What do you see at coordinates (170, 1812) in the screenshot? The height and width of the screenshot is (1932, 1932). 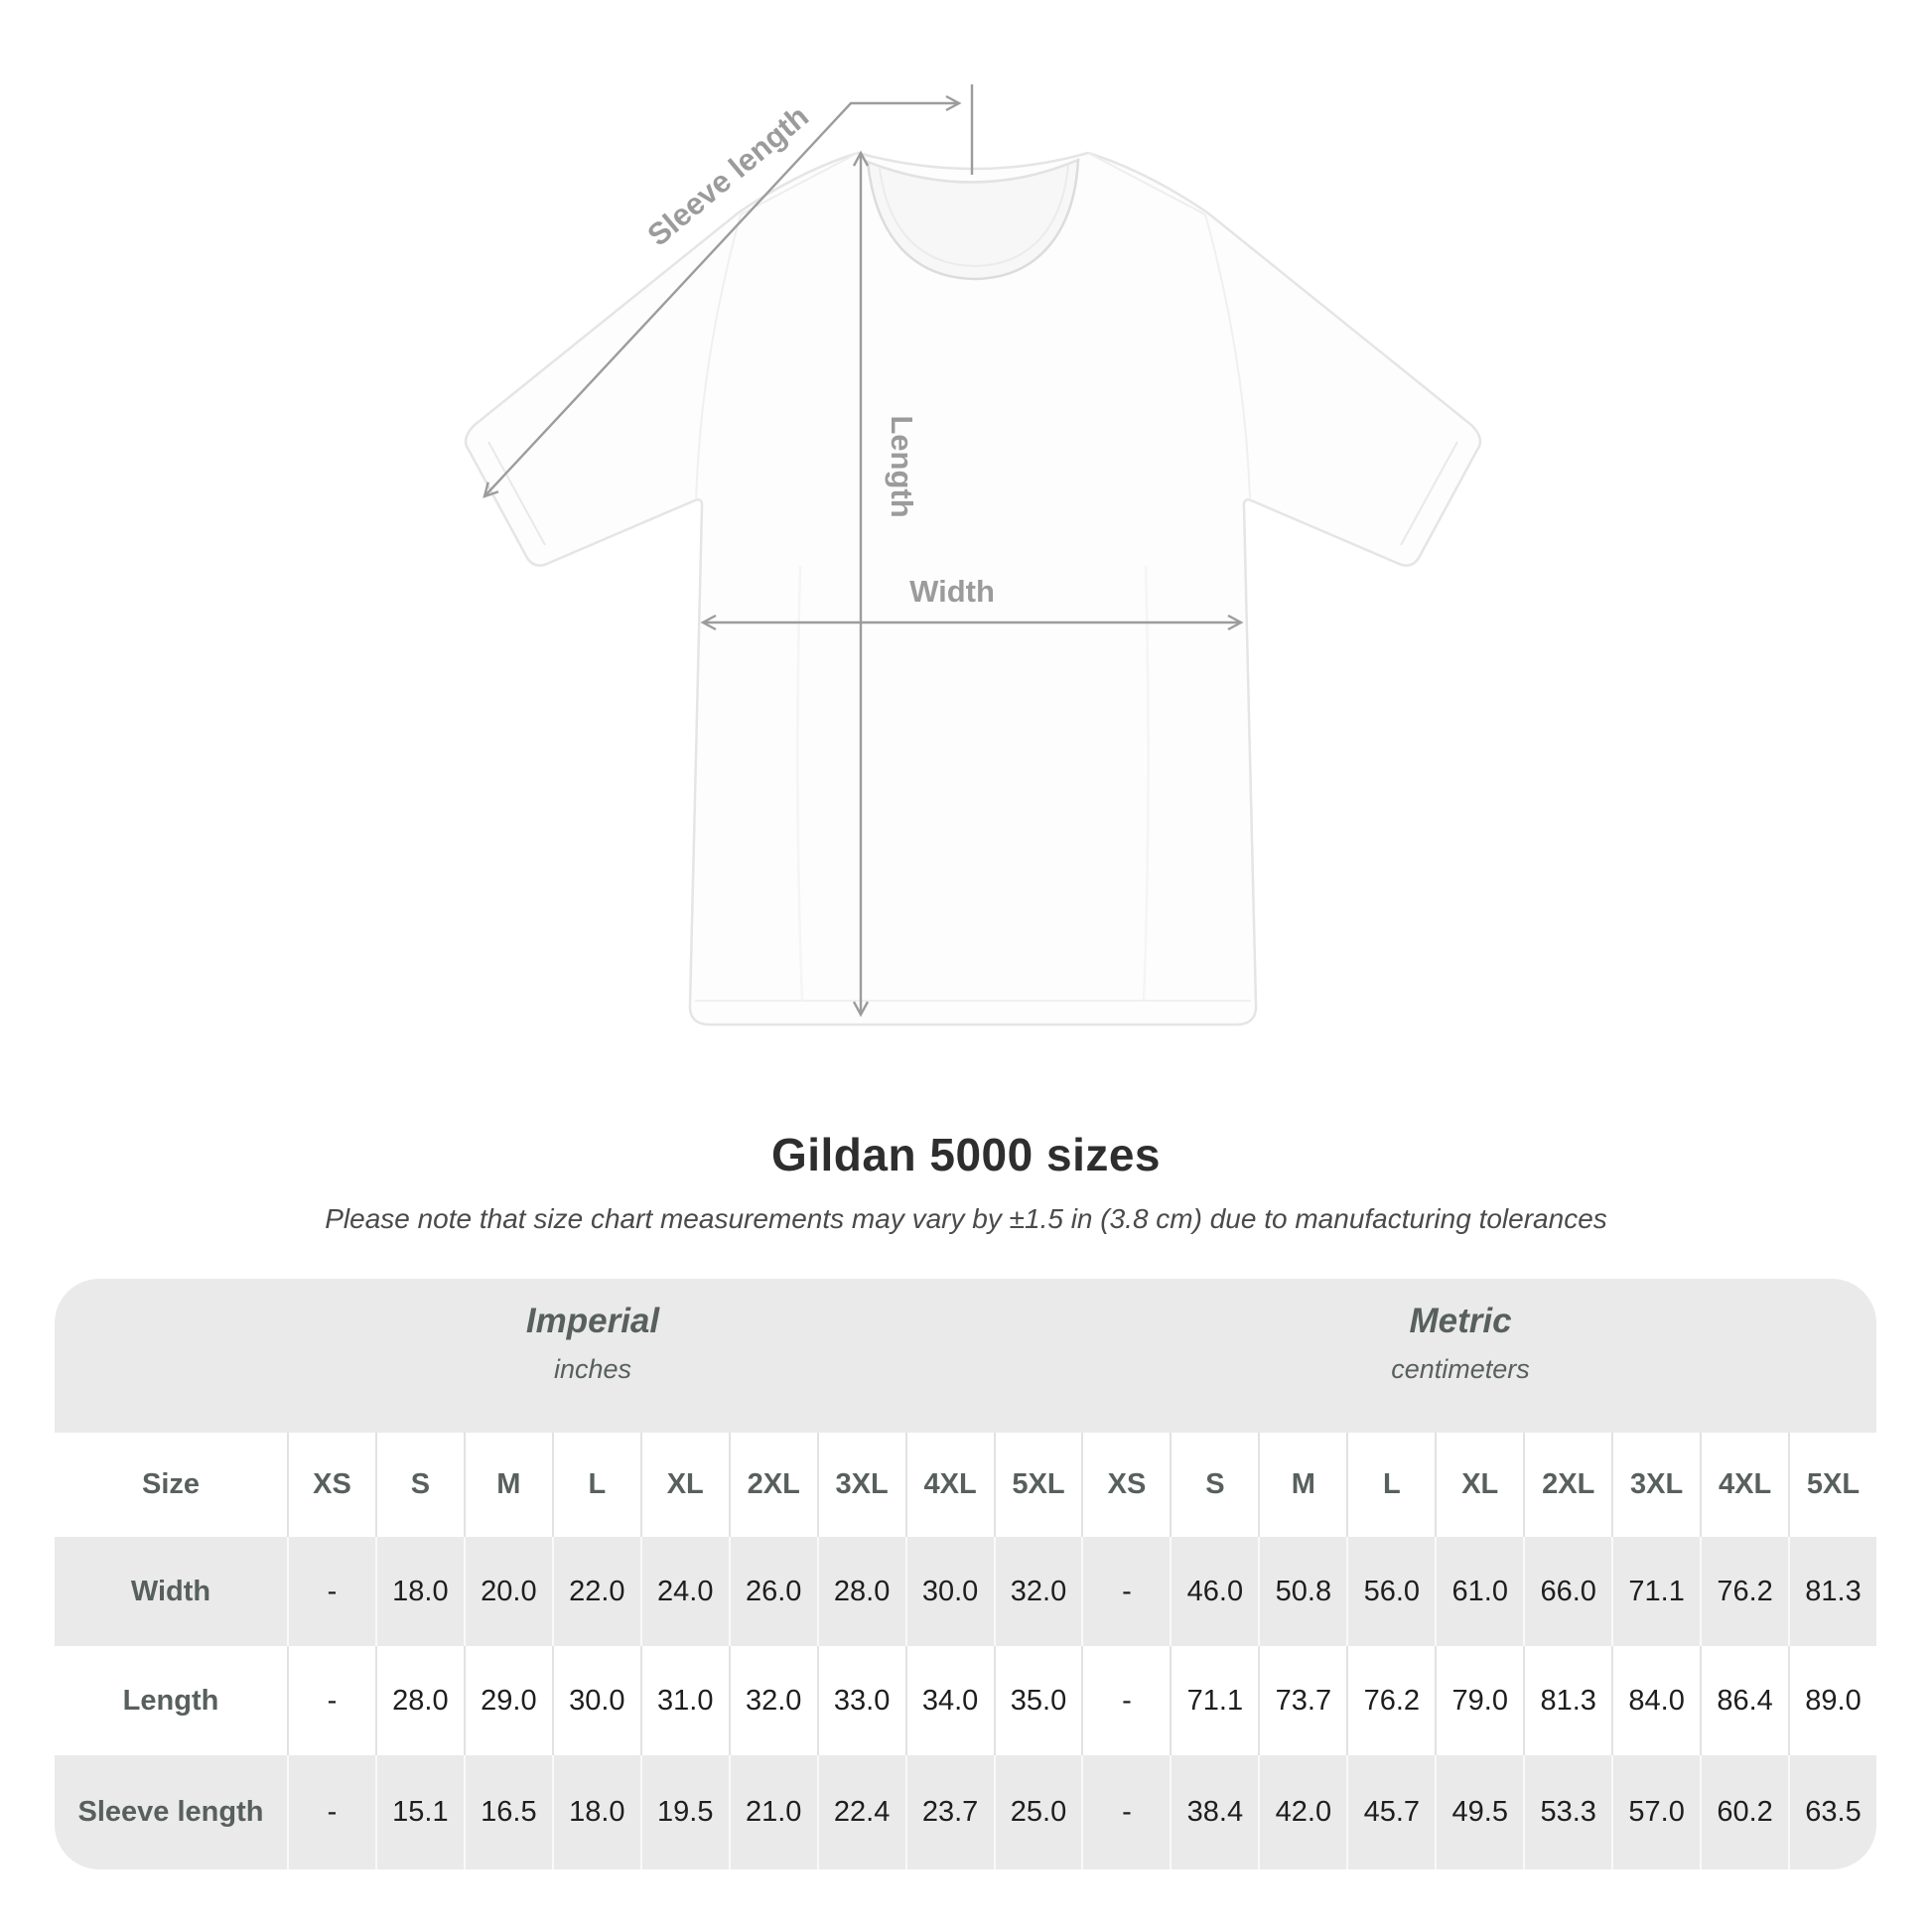 I see `sleeve-length-row-label: Sleeve length` at bounding box center [170, 1812].